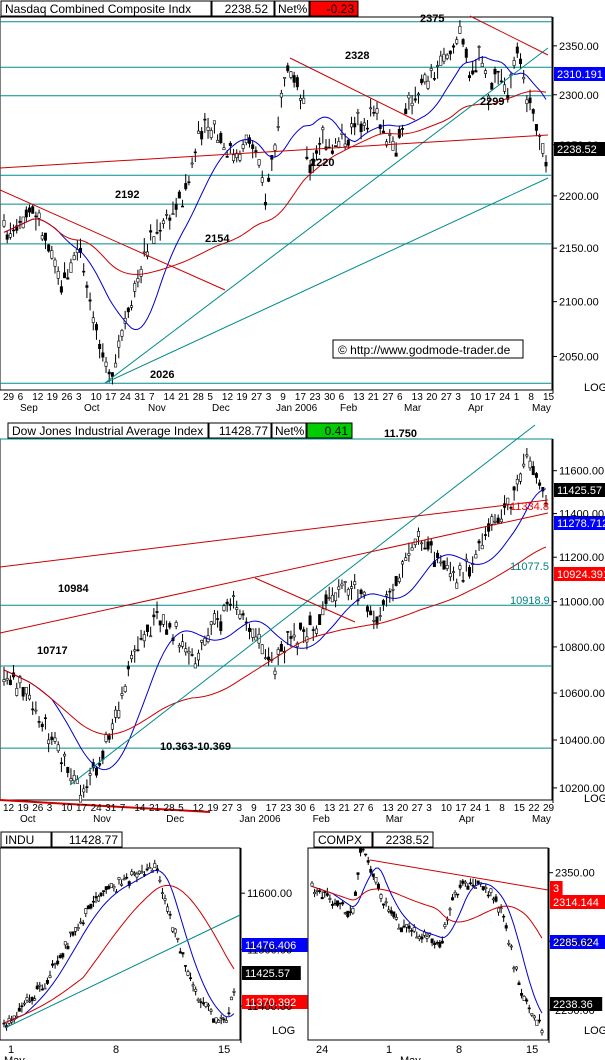  Describe the element at coordinates (403, 808) in the screenshot. I see `dow-daily-xtick-label: 20` at that location.